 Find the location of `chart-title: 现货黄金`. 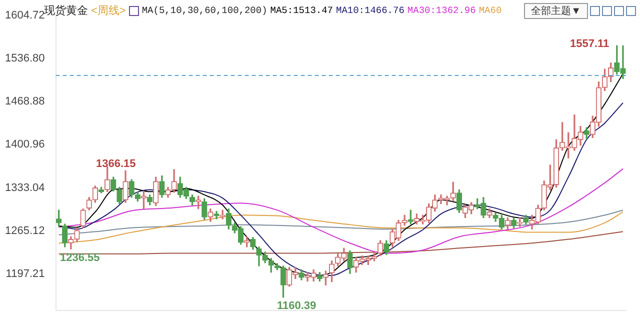

chart-title: 现货黄金 is located at coordinates (66, 10).